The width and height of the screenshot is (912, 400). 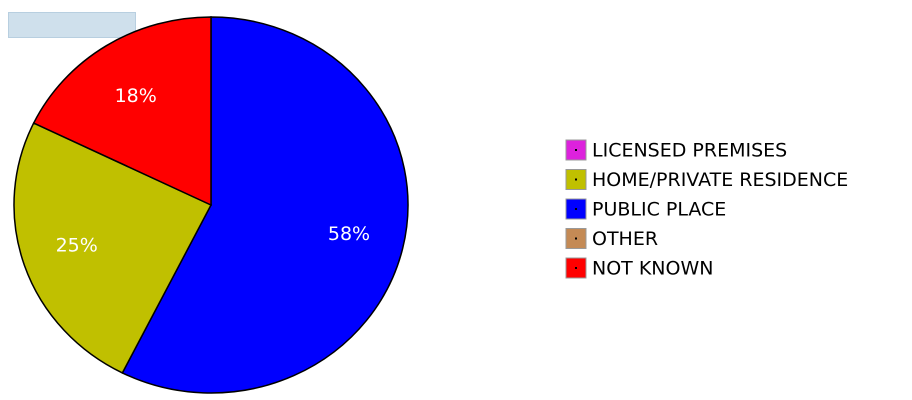 What do you see at coordinates (625, 239) in the screenshot?
I see `legend-label-other: OTHER` at bounding box center [625, 239].